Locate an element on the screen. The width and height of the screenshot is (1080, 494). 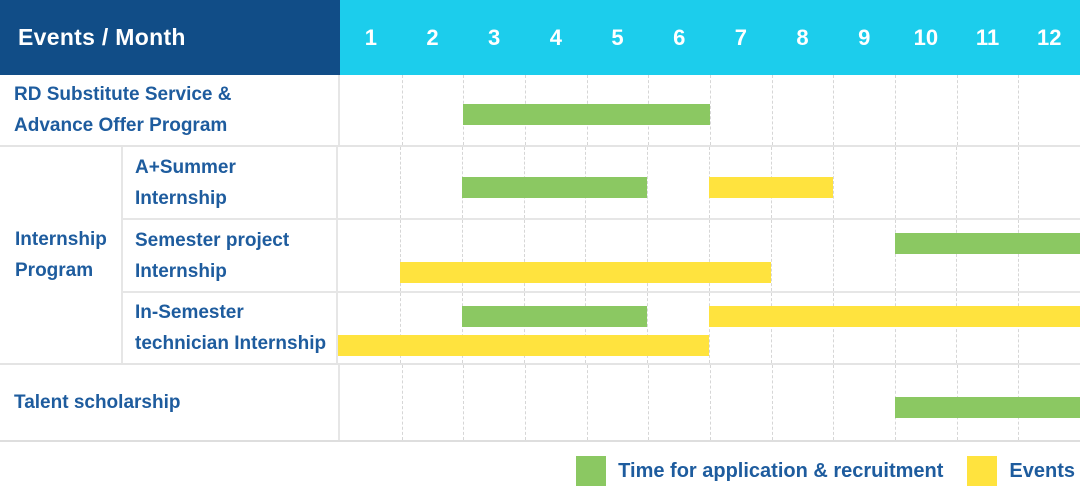
month-header-4: 4 is located at coordinates (555, 37).